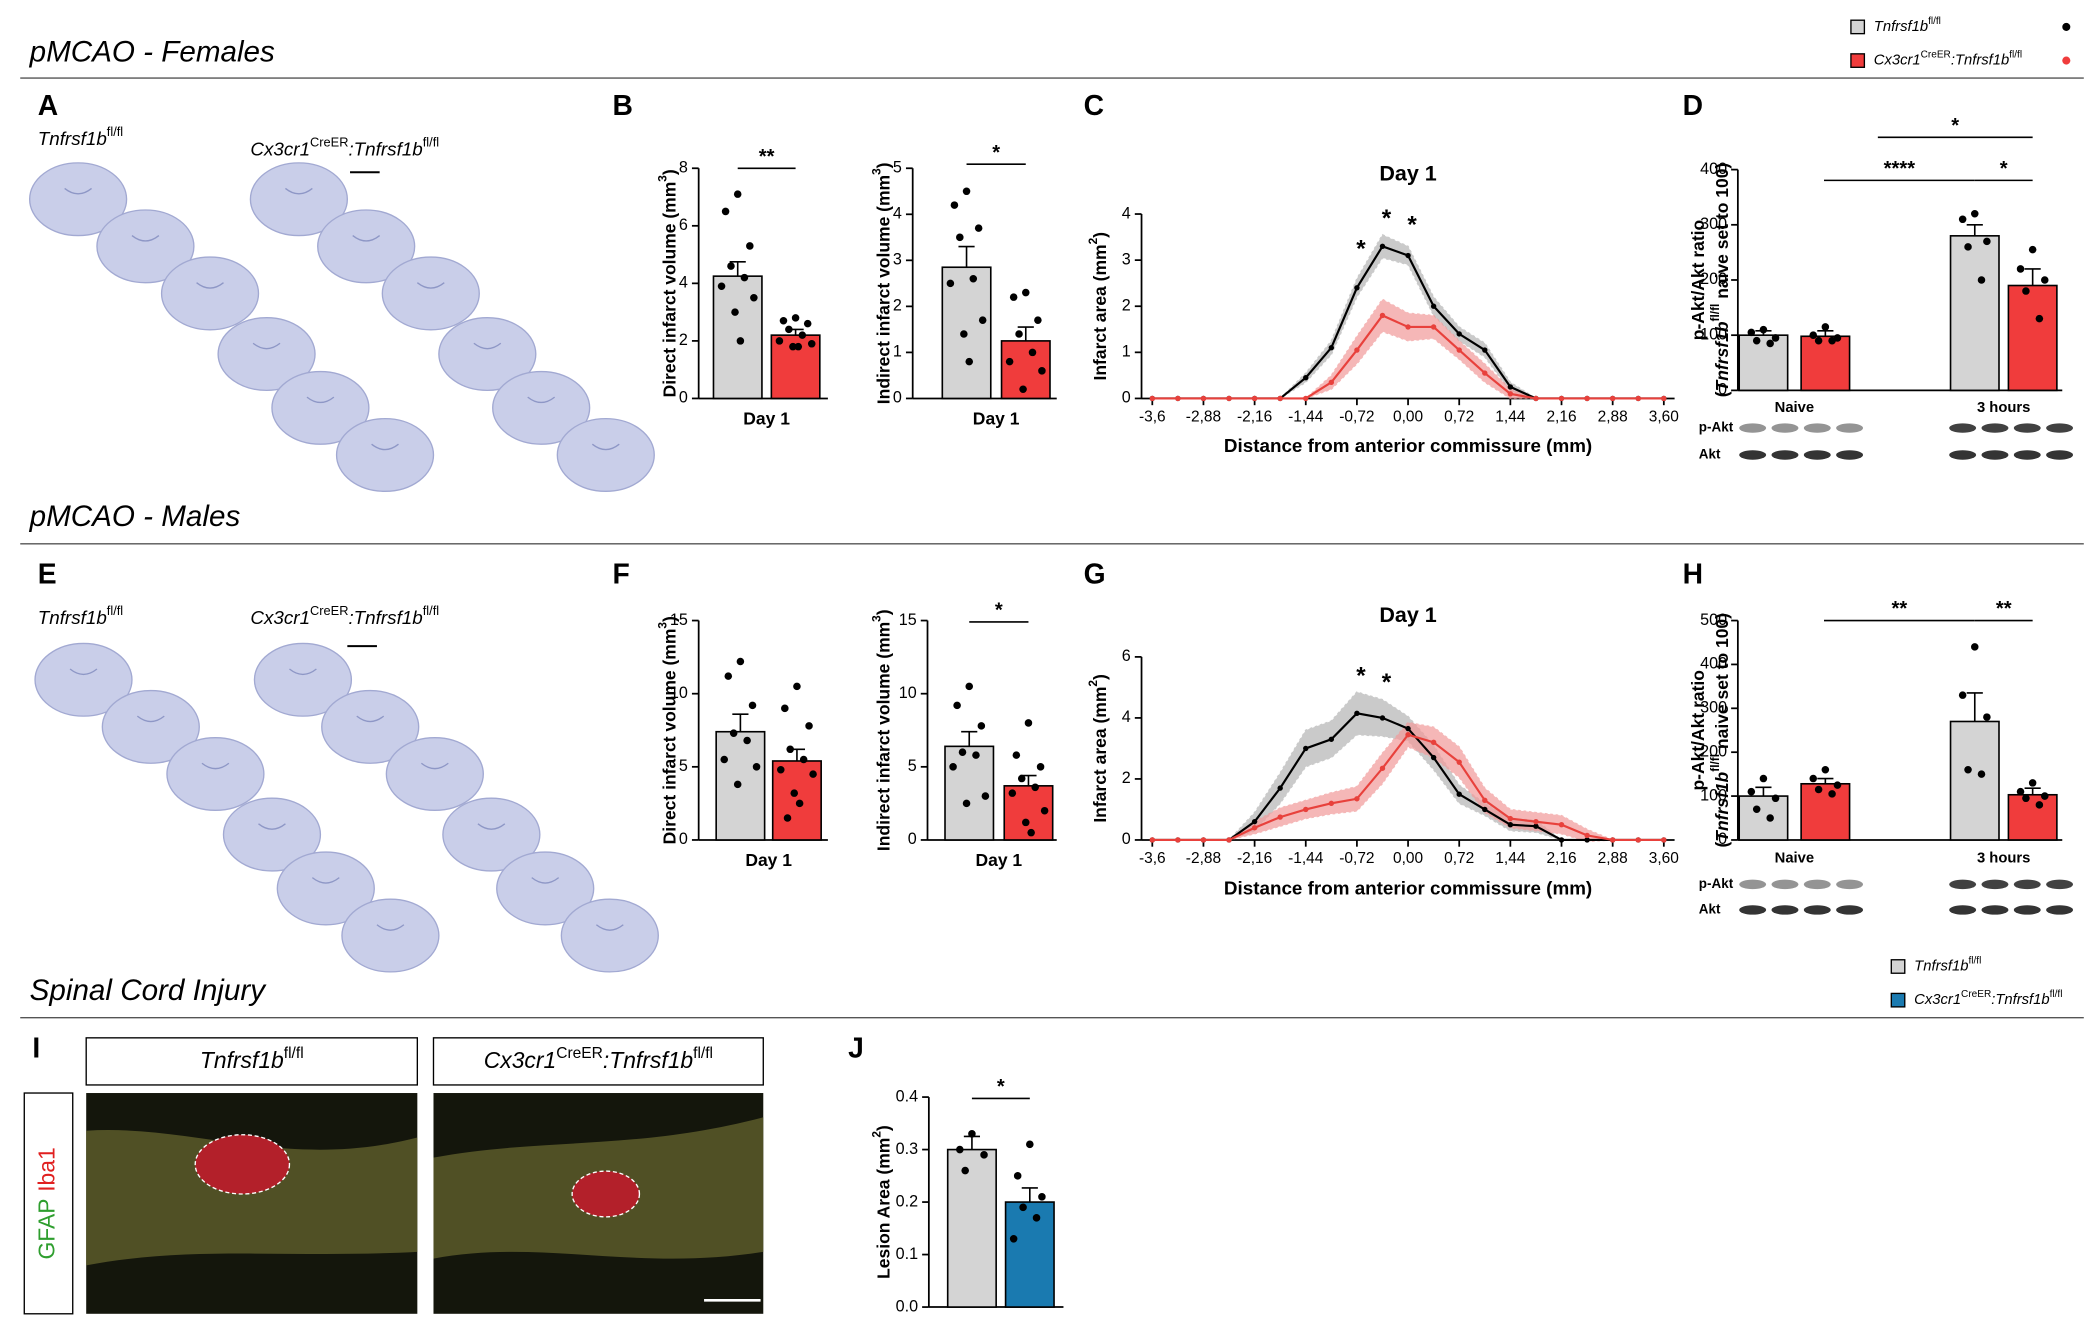 The image size is (2100, 1329). Describe the element at coordinates (1203, 416) in the screenshot. I see `x-tick-label: -2,88` at that location.